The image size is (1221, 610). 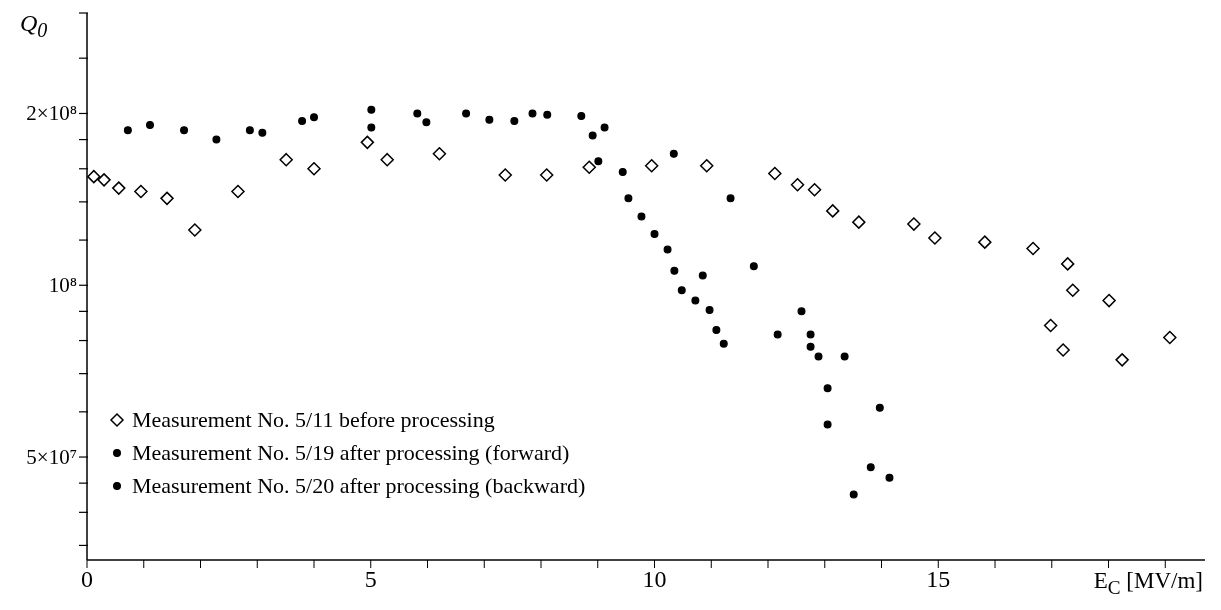 What do you see at coordinates (87, 579) in the screenshot?
I see `x-tick-label: 0` at bounding box center [87, 579].